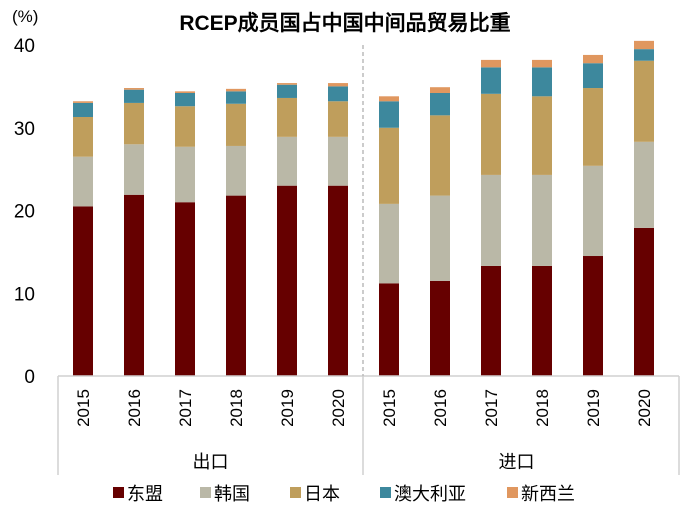  Describe the element at coordinates (145, 494) in the screenshot. I see `legend-label: 东盟` at that location.